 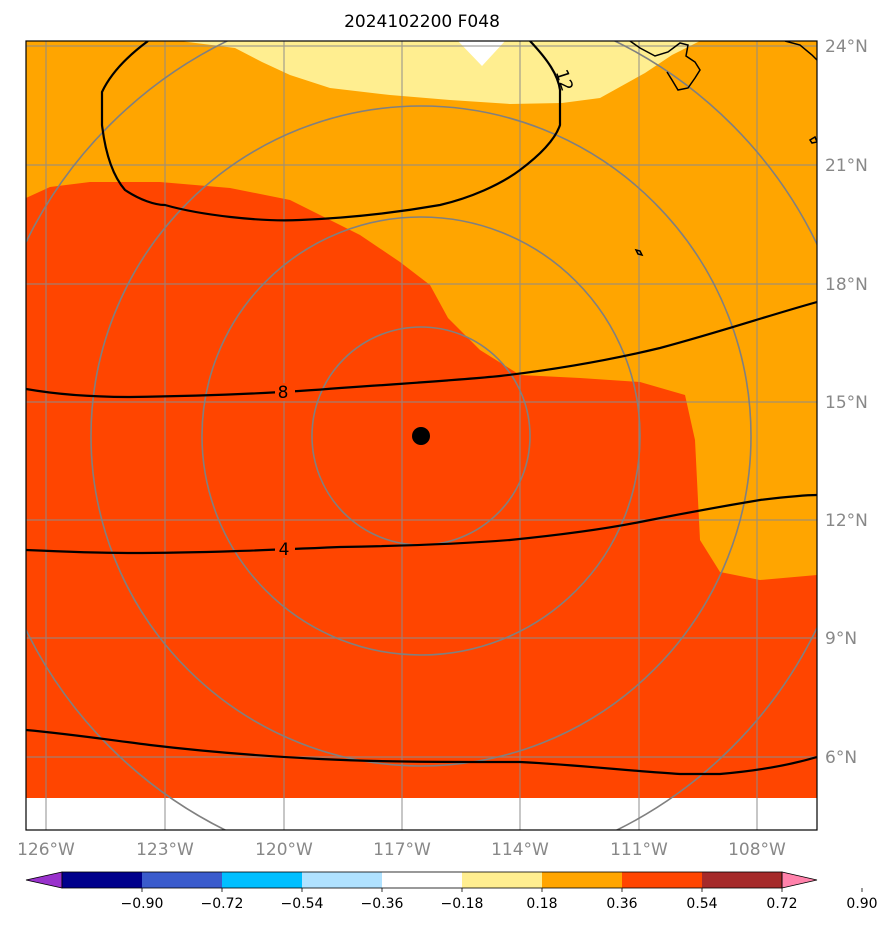 I want to click on lat-label-9n: 9°N, so click(x=841, y=639).